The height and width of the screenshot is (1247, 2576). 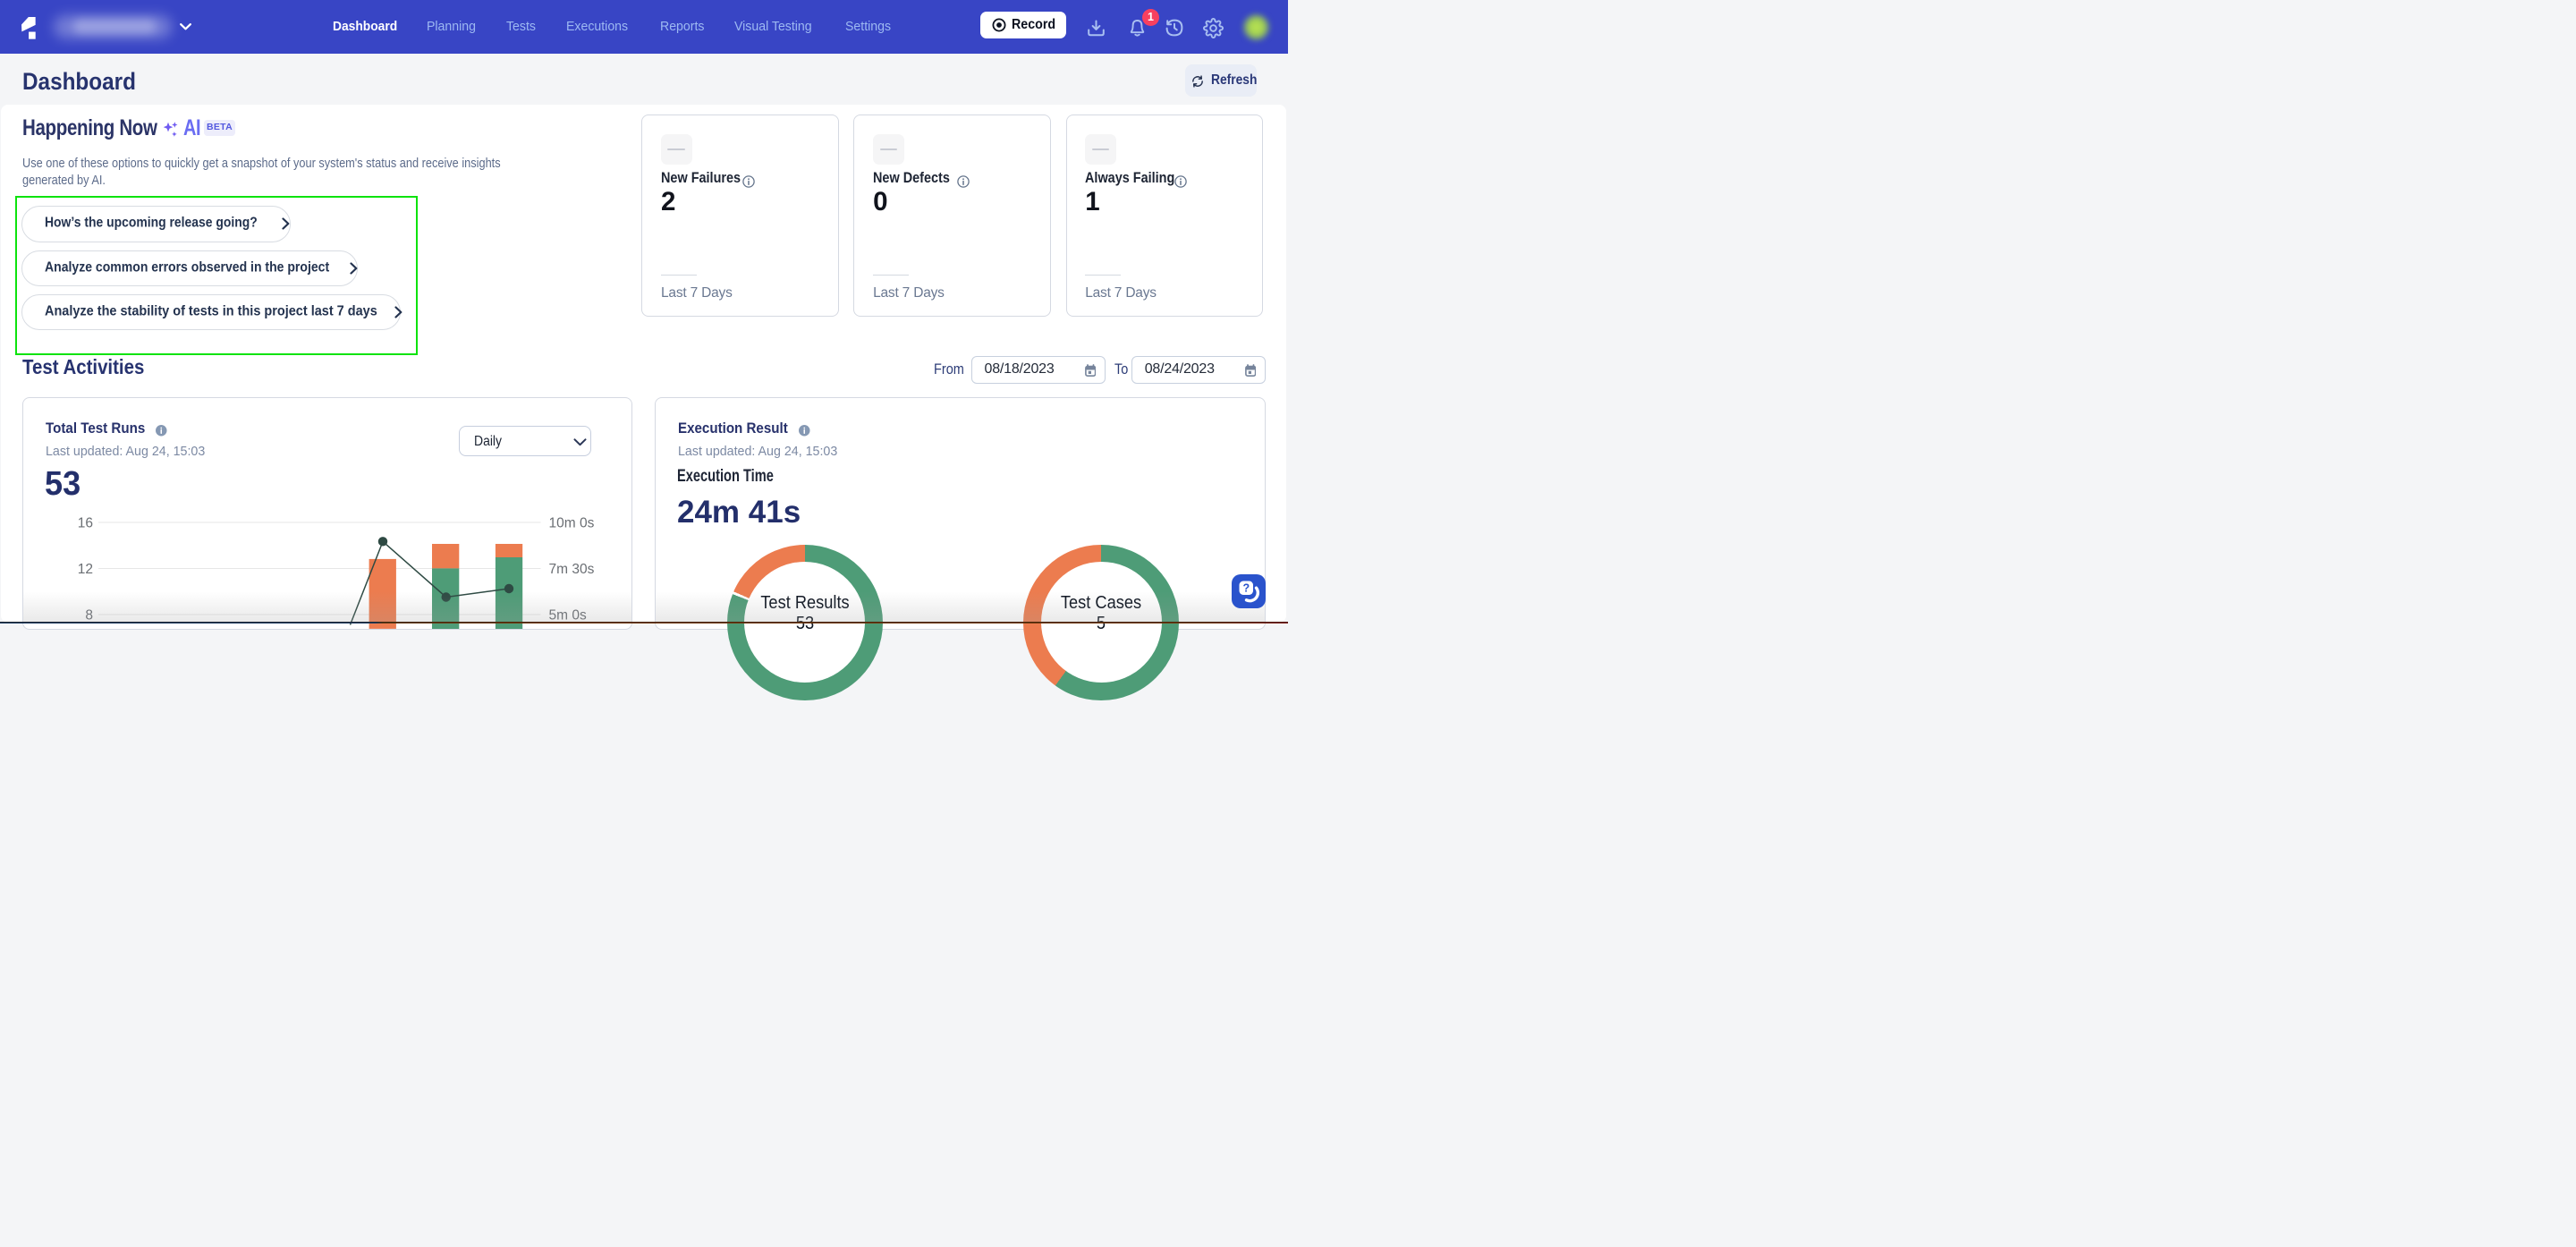 I want to click on svg-text: 12, so click(x=84, y=569).